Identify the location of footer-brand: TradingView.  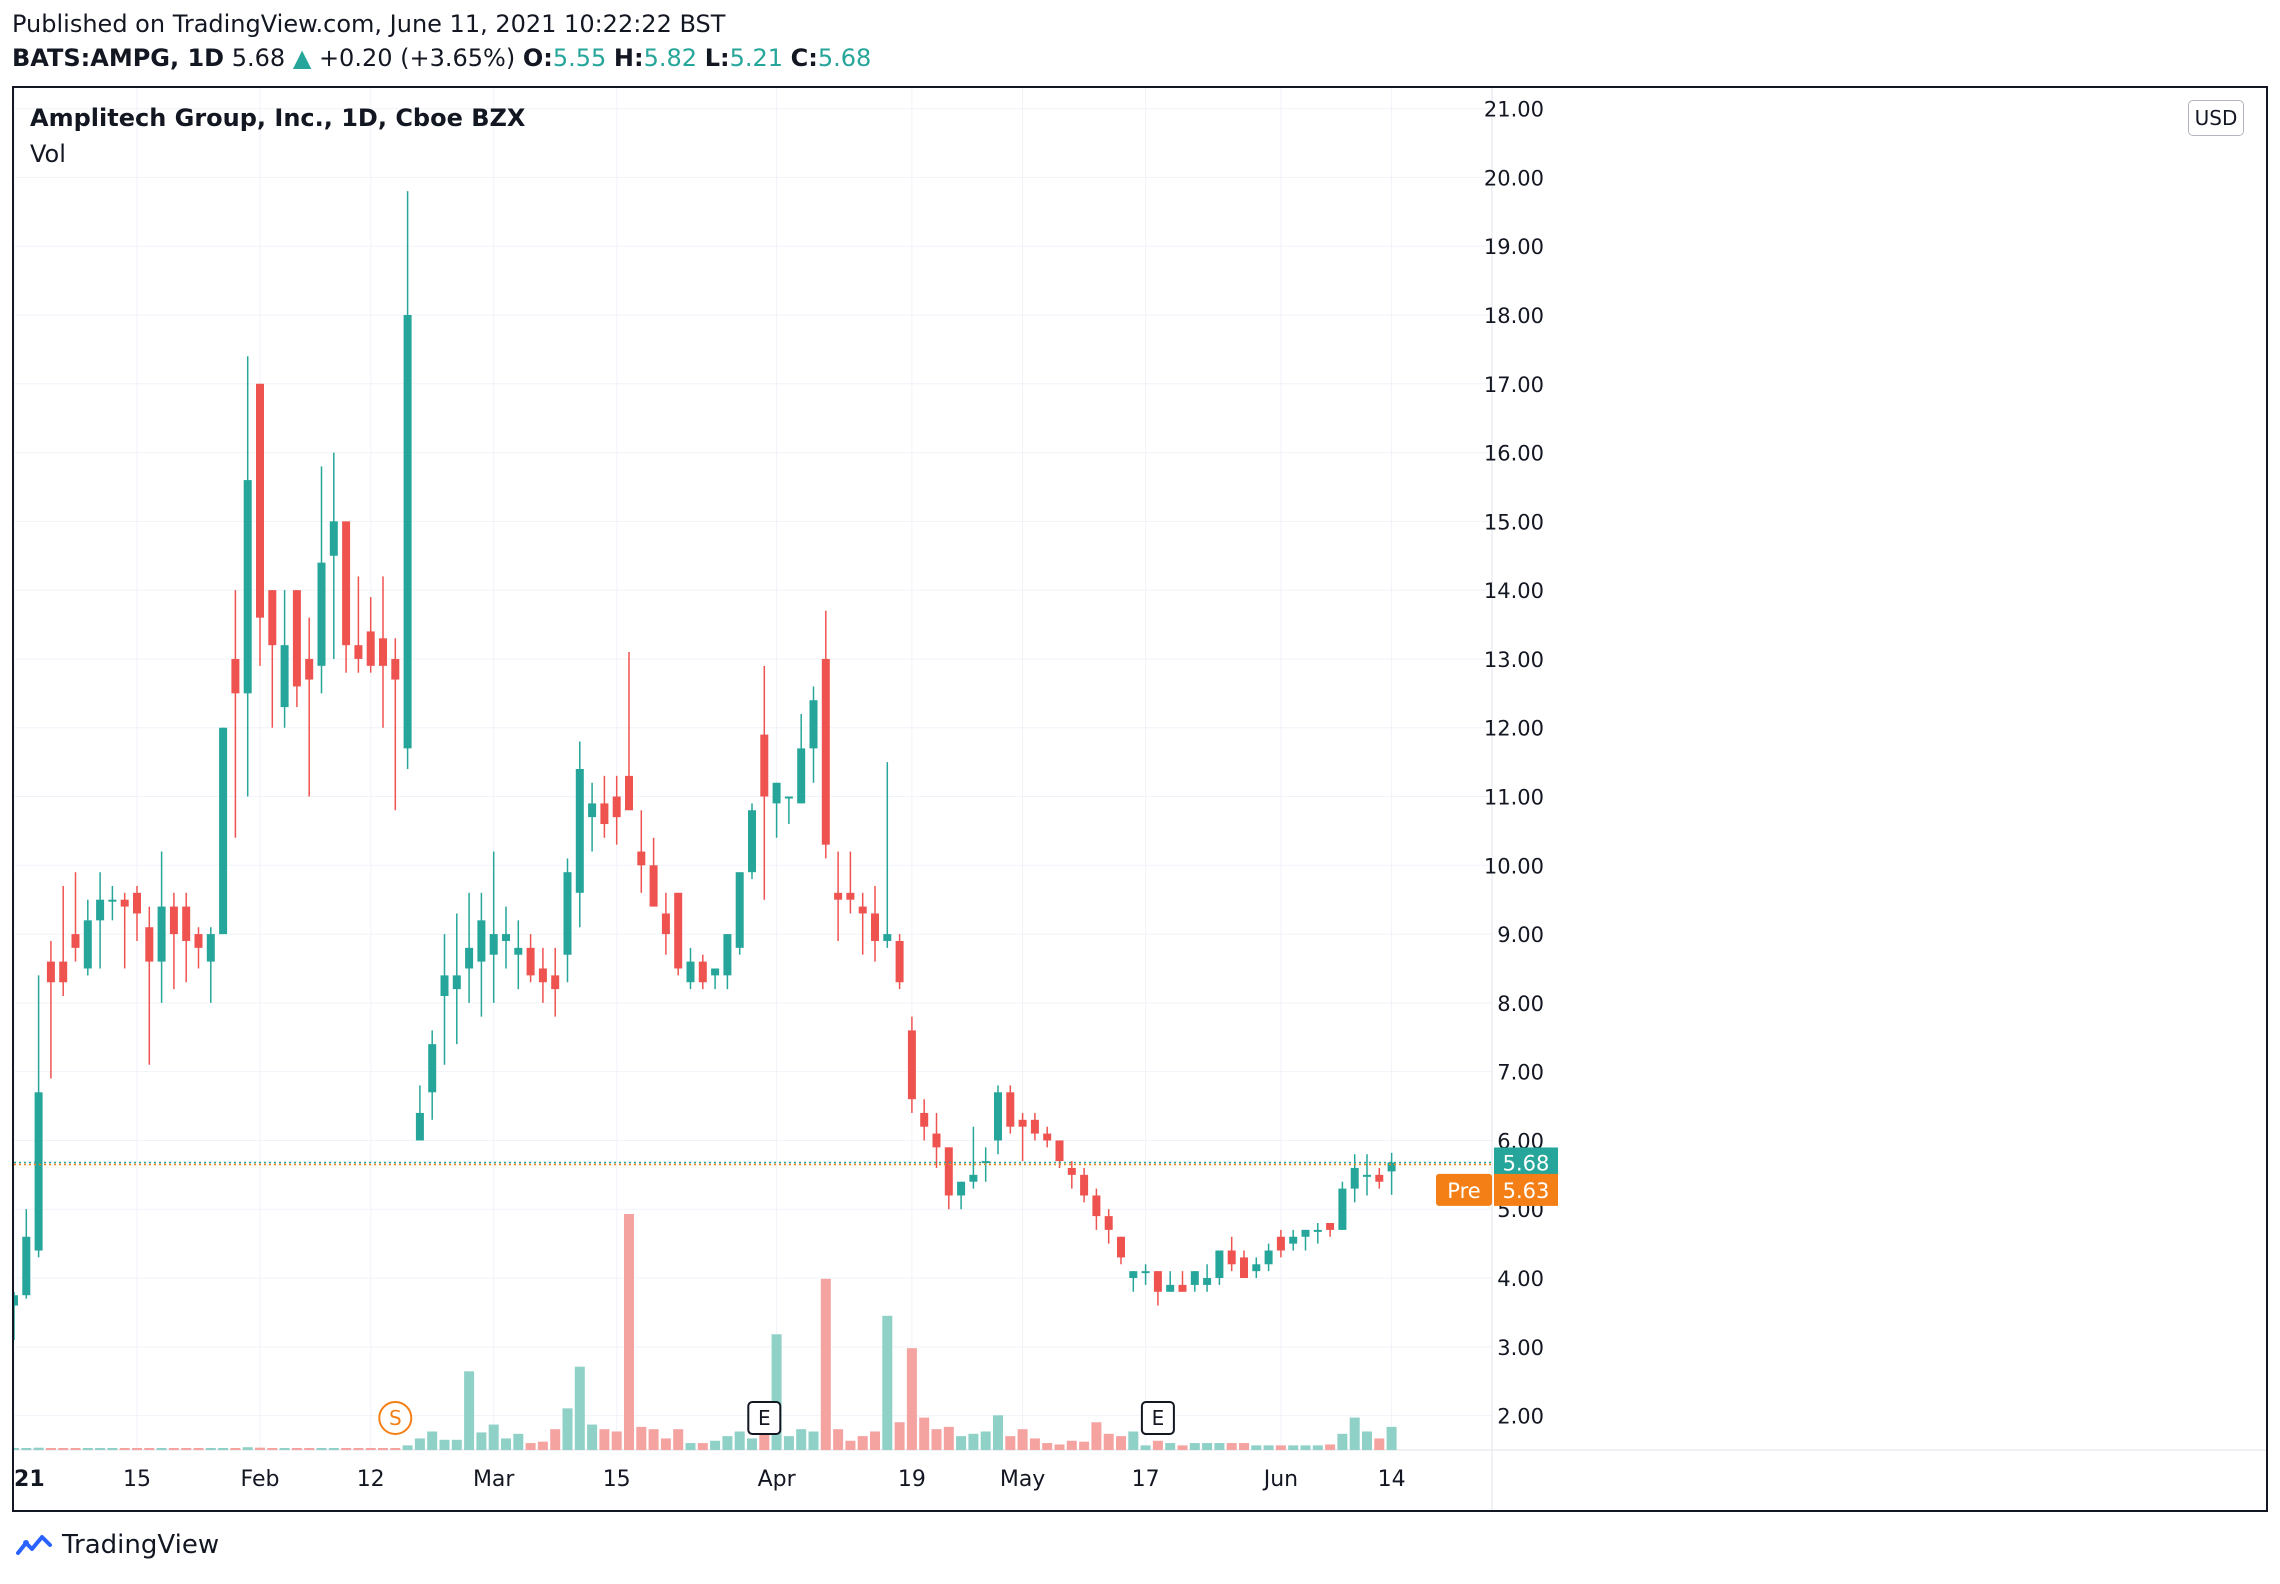
(116, 1545).